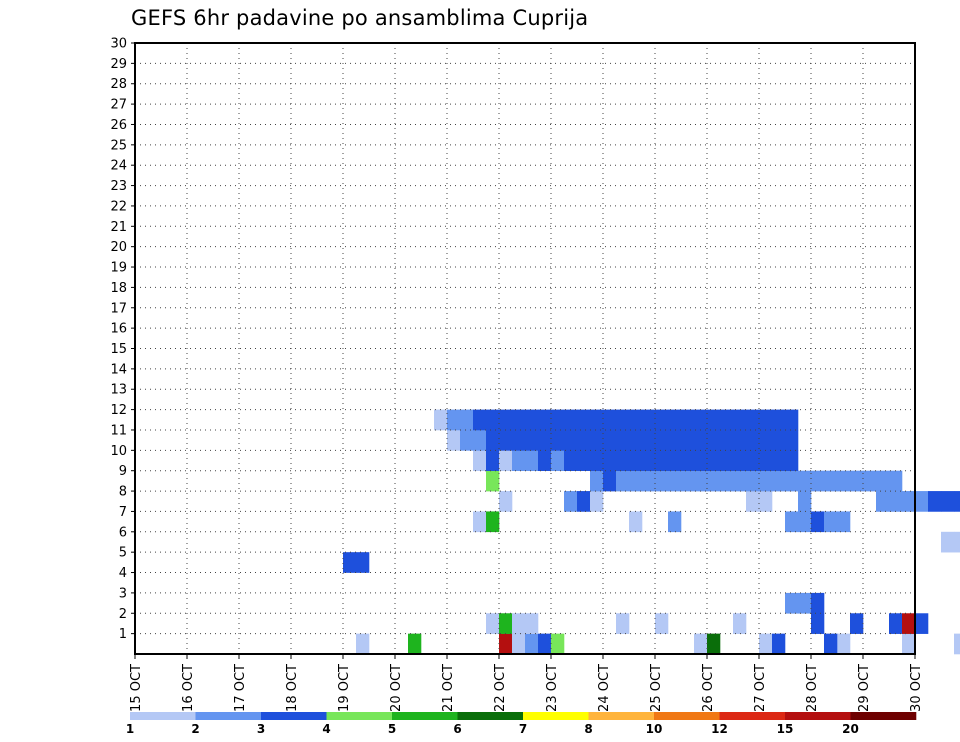 The image size is (960, 742). I want to click on y-tick-label: 21, so click(118, 227).